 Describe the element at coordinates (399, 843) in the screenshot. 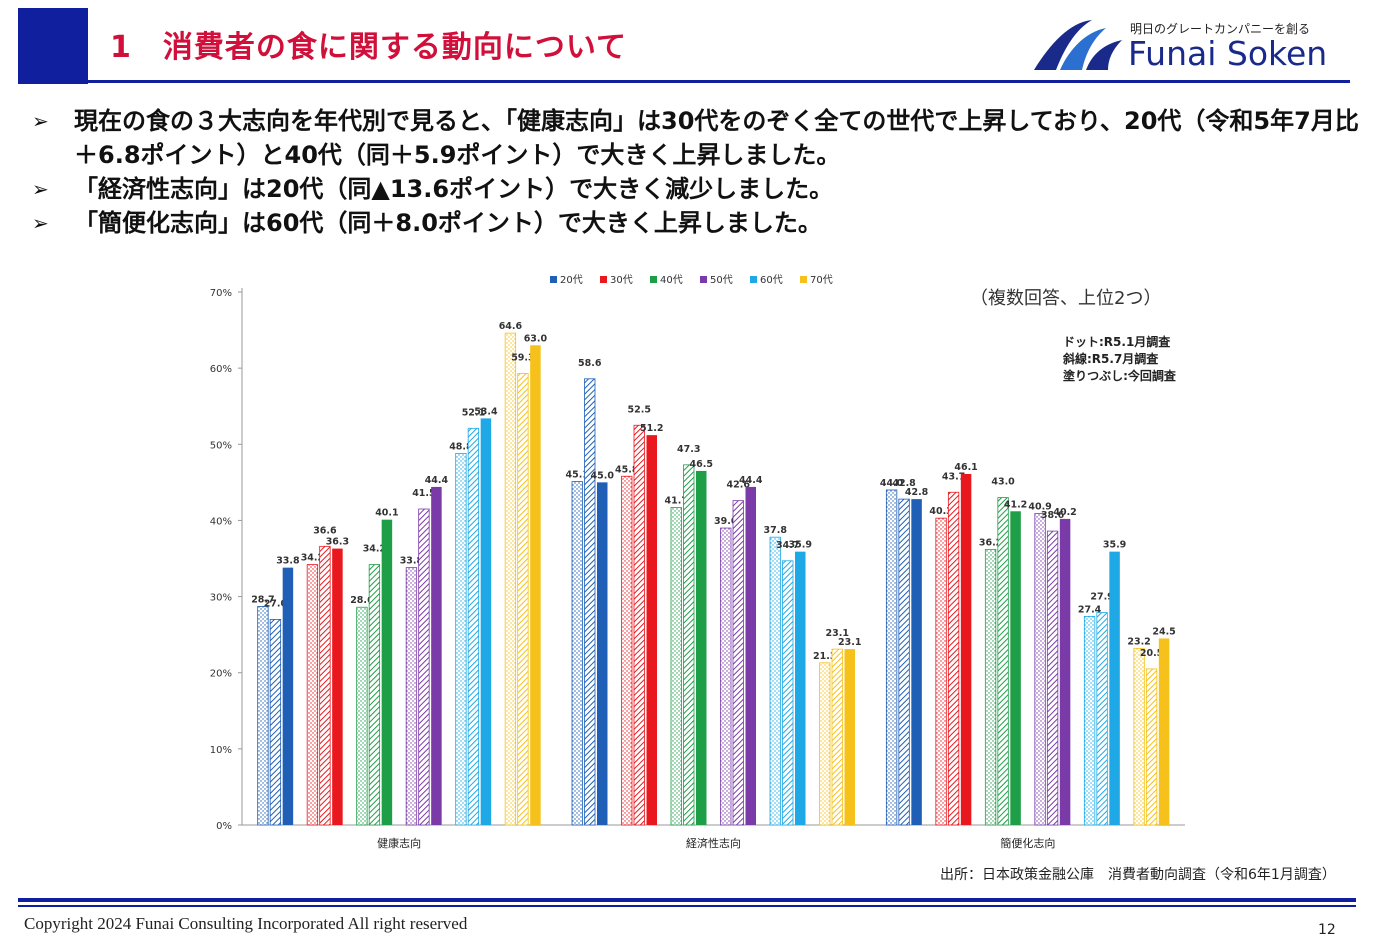

I see `x-category-label: 健康志向` at that location.